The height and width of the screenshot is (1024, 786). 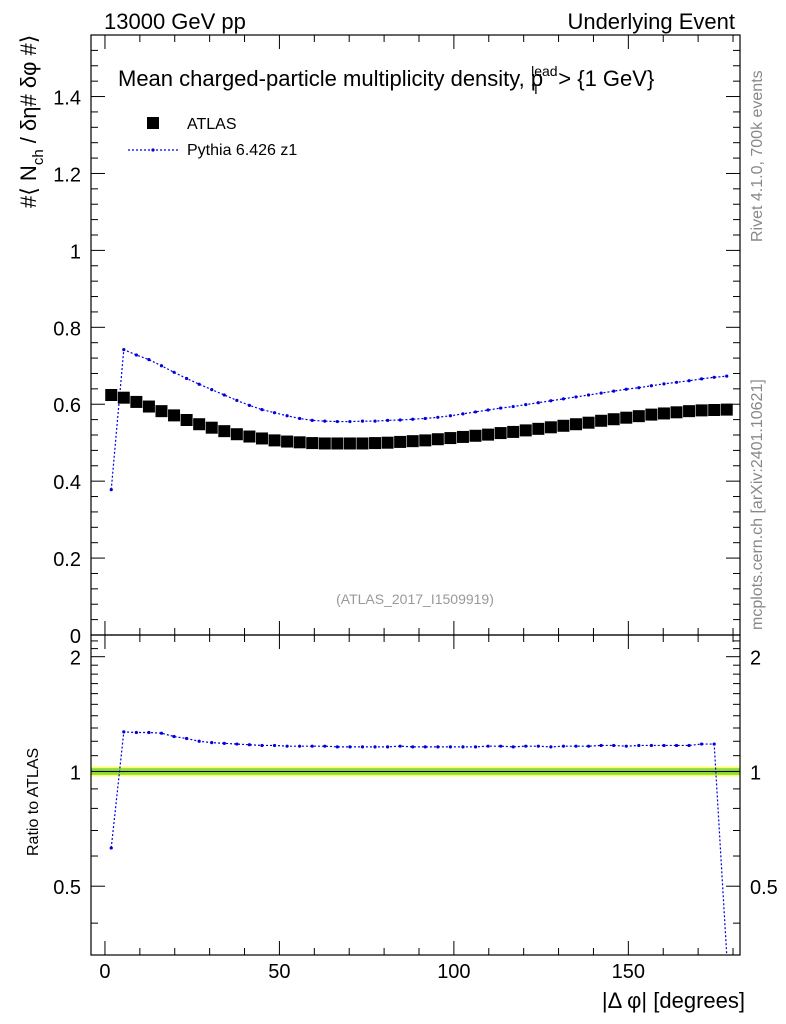 What do you see at coordinates (75, 637) in the screenshot?
I see `main-ytick-label: 0` at bounding box center [75, 637].